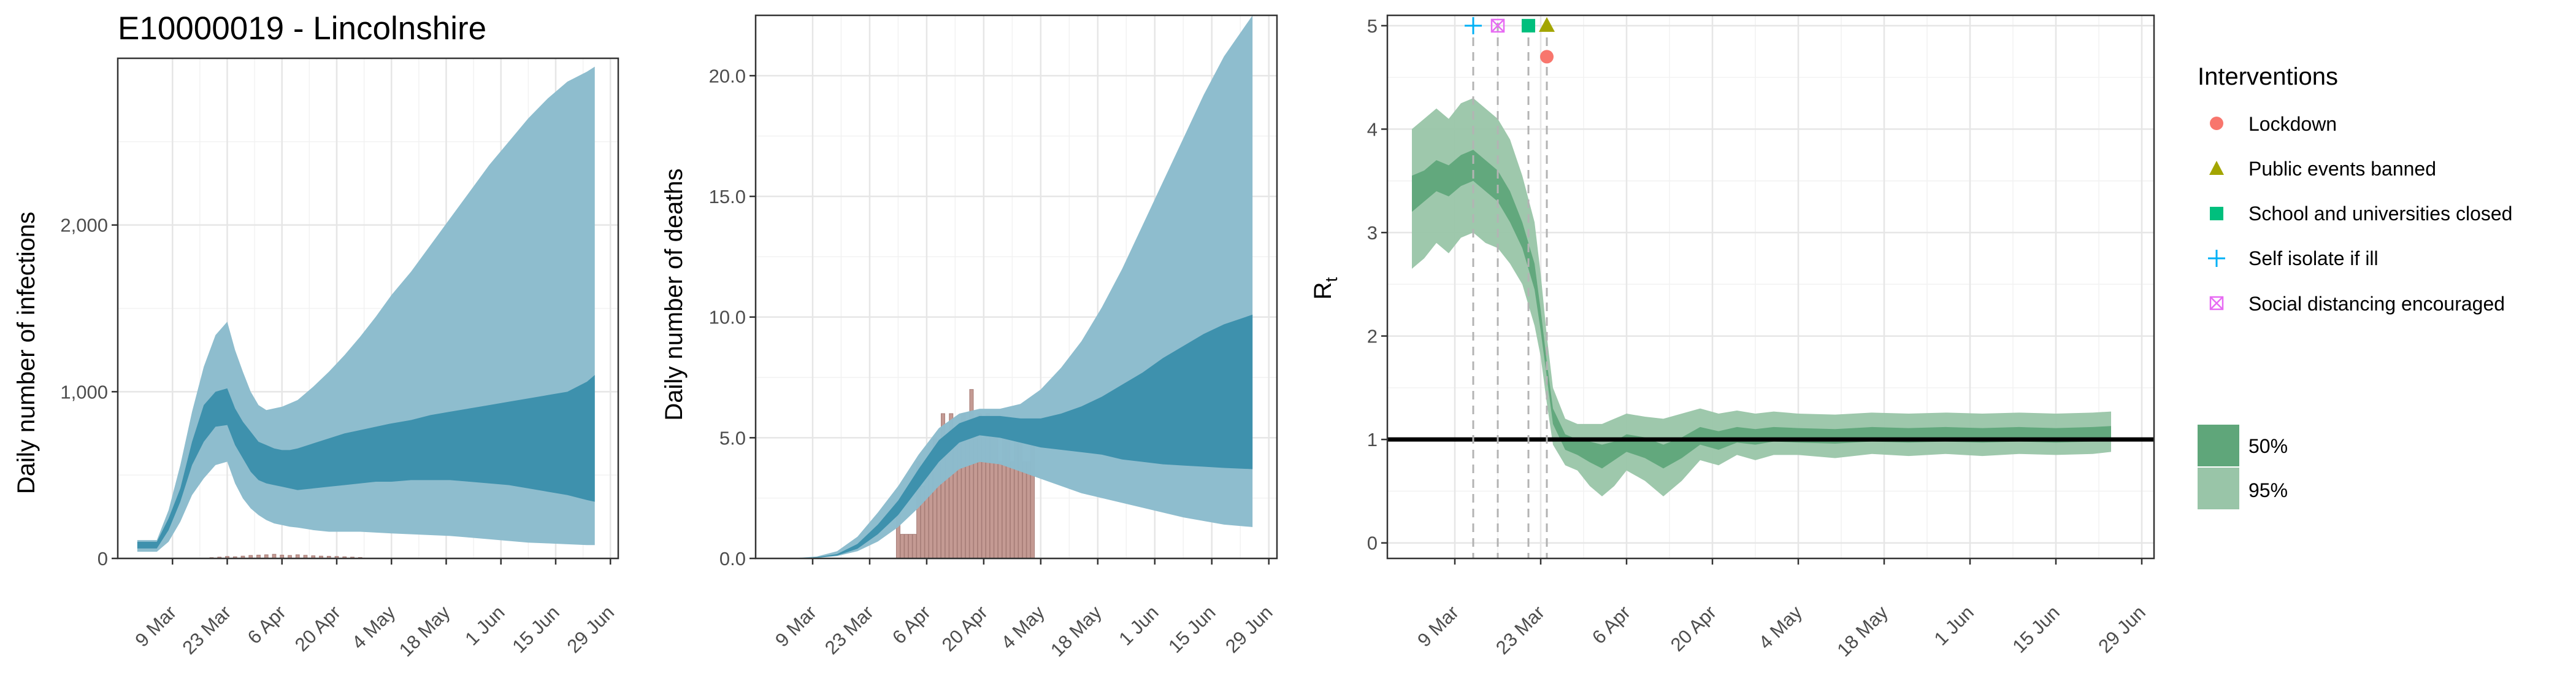 This screenshot has height=683, width=2576. Describe the element at coordinates (2268, 446) in the screenshot. I see `legend-label-band-50: 50%` at that location.